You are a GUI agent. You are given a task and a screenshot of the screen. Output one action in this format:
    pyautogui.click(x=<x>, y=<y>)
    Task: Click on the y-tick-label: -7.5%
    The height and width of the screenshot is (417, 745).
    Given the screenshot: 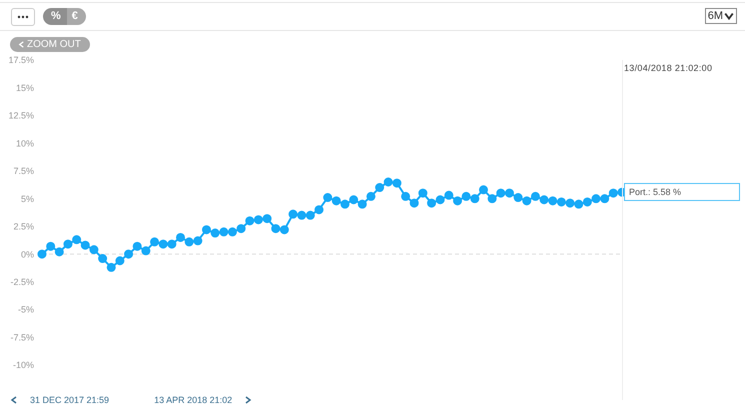 What is the action you would take?
    pyautogui.click(x=22, y=337)
    